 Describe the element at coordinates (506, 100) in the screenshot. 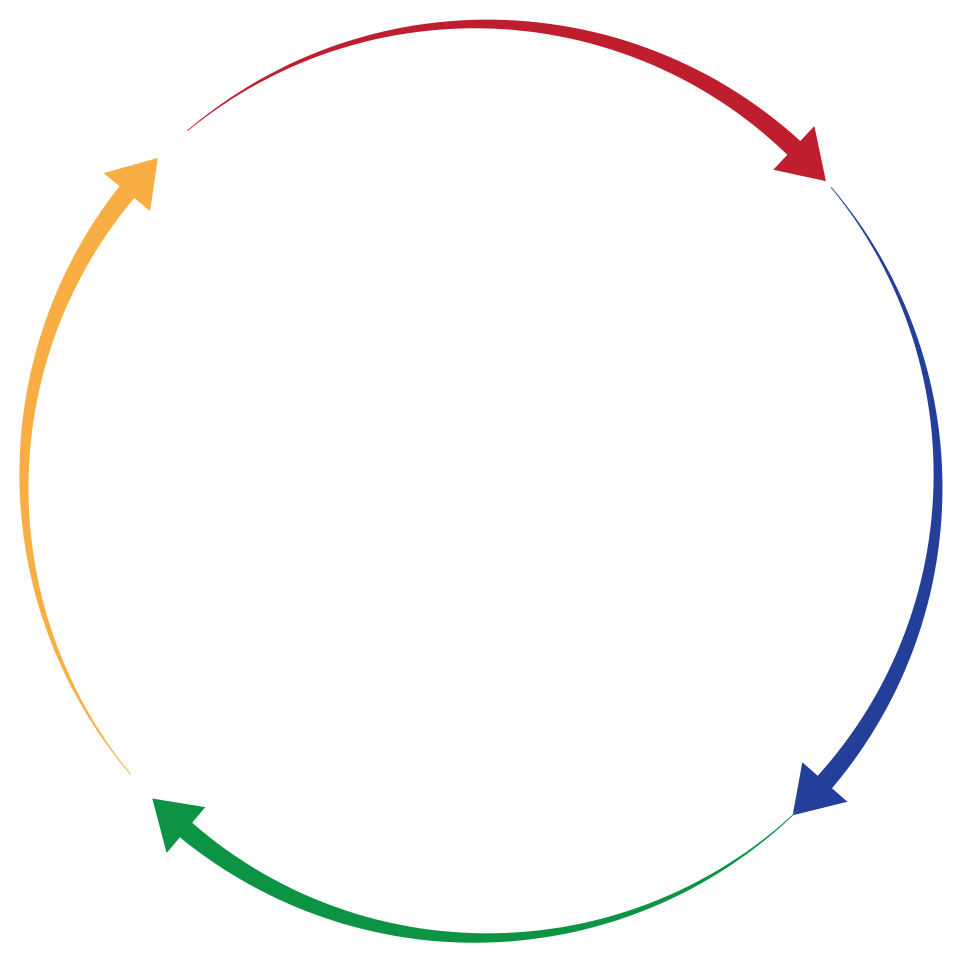

I see `arrow-top` at that location.